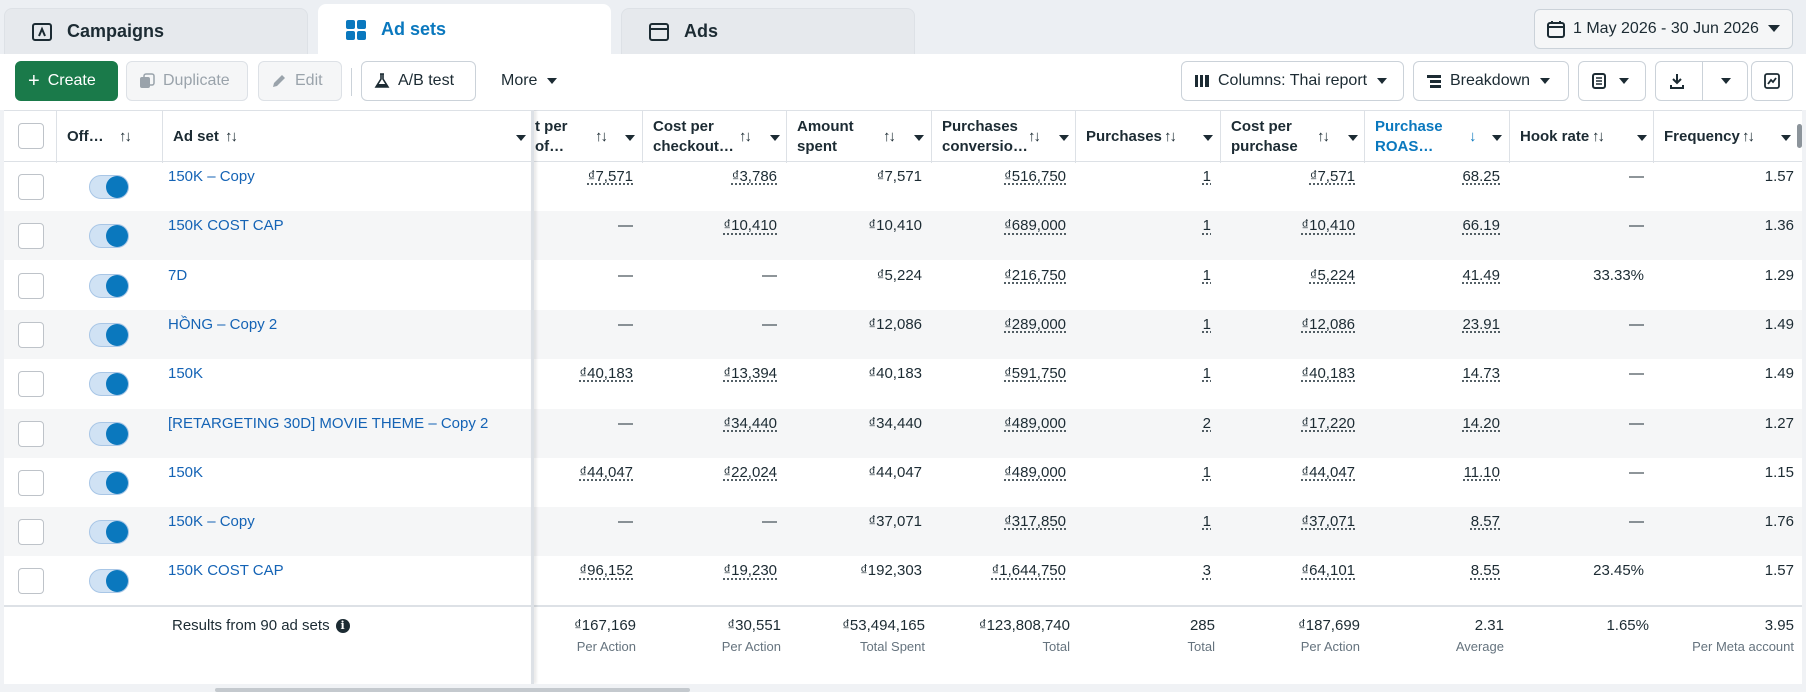 This screenshot has height=692, width=1806. I want to click on cell-conv: ₫289,000, so click(1035, 324).